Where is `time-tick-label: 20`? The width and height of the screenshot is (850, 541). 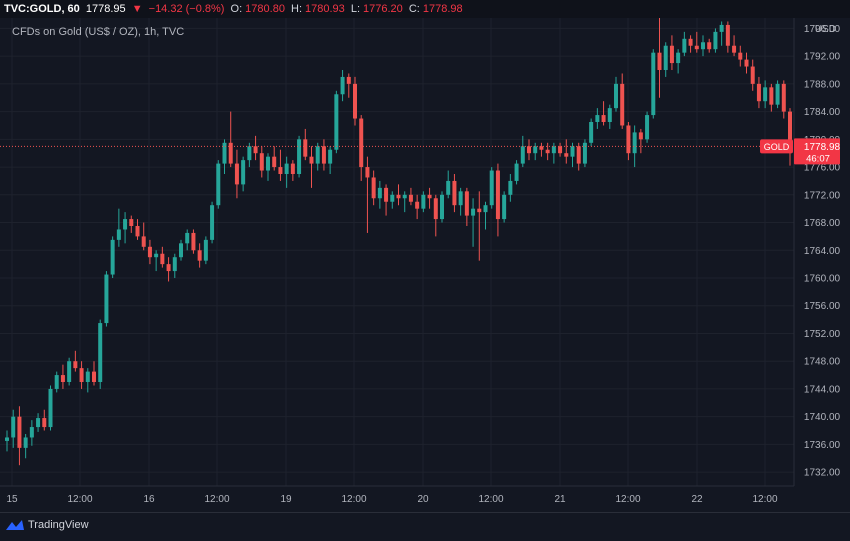 time-tick-label: 20 is located at coordinates (423, 499).